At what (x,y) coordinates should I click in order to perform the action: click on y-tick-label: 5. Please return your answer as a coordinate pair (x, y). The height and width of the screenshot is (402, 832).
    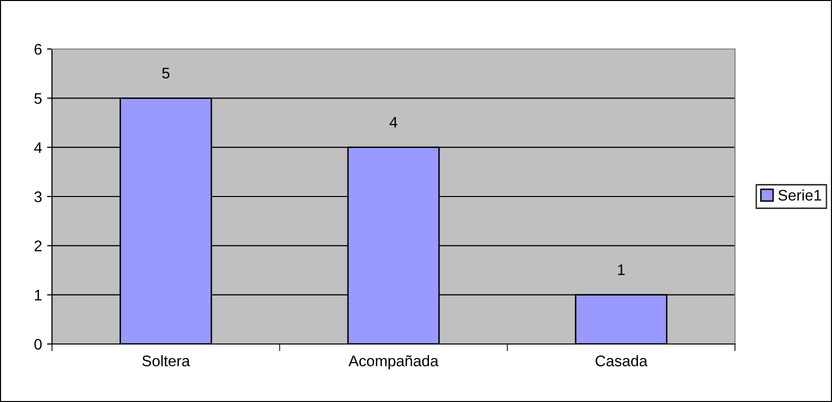
    Looking at the image, I should click on (38, 98).